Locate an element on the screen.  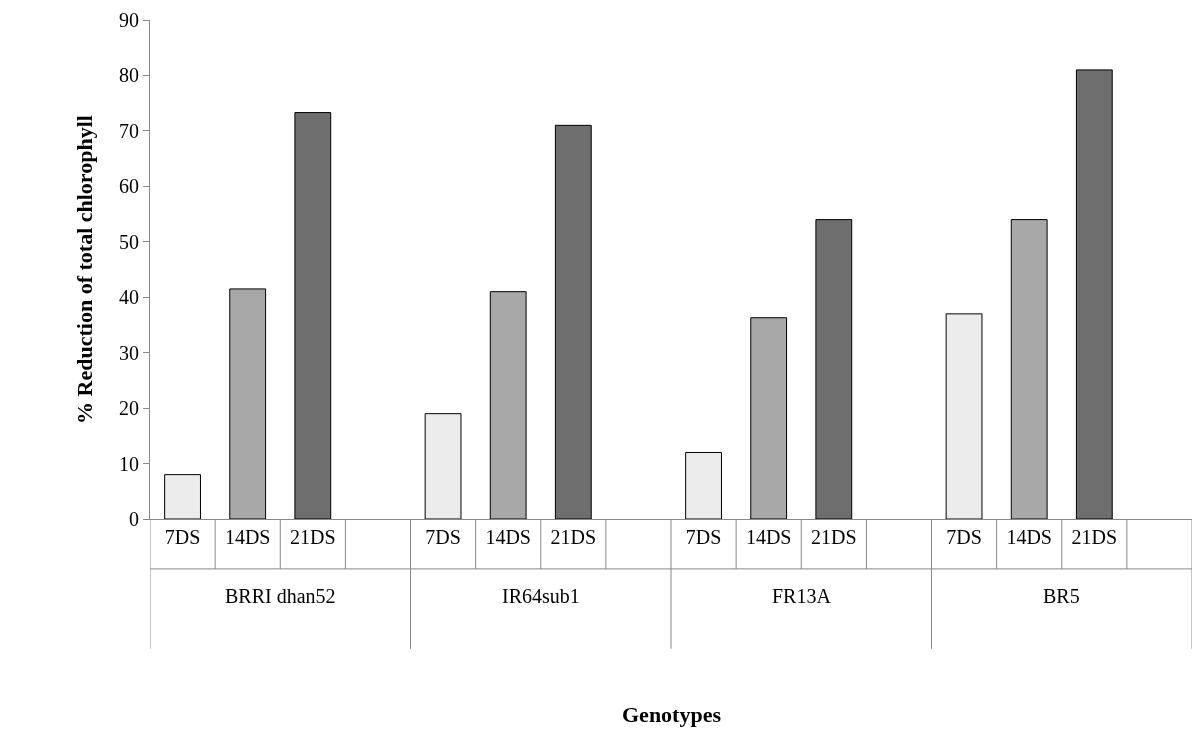
y-tick-label: 20 is located at coordinates (129, 408).